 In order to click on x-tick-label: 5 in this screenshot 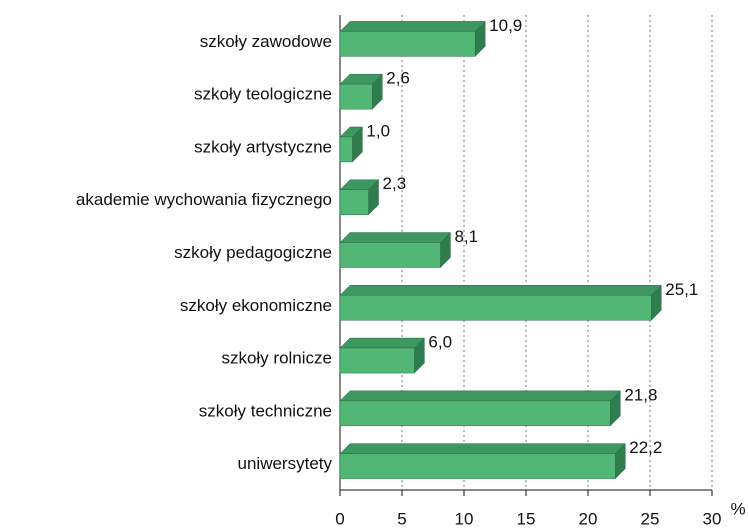, I will do `click(401, 518)`.